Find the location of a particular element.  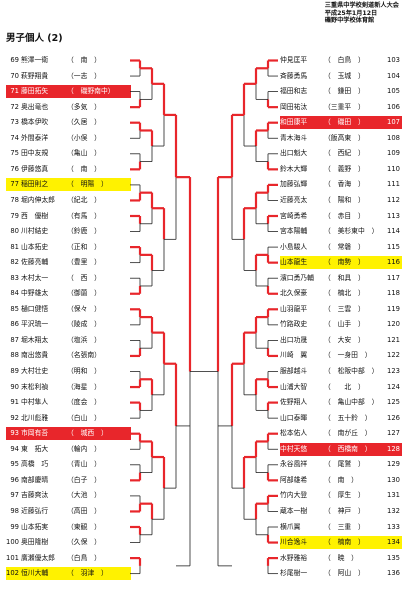

player-name: 阿部雄希 is located at coordinates (294, 479).